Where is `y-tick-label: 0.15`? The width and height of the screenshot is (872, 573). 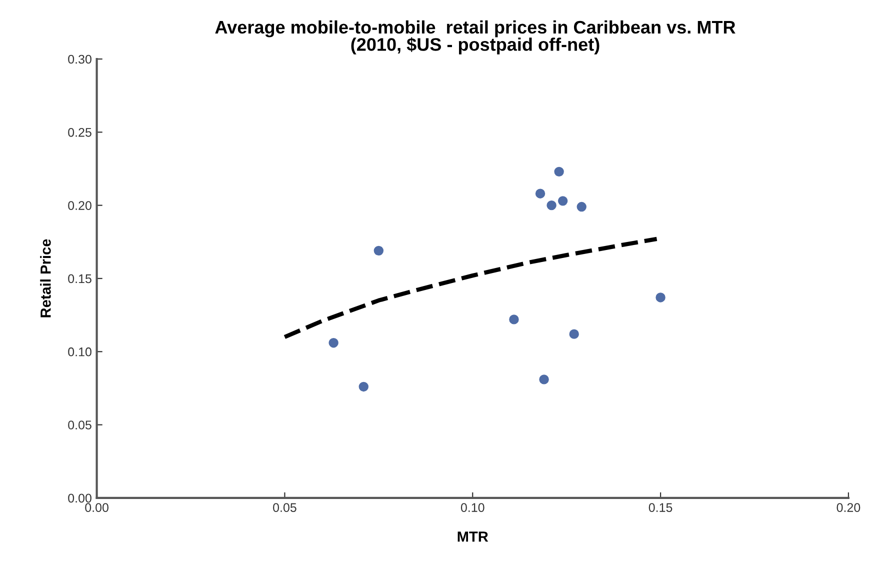 y-tick-label: 0.15 is located at coordinates (80, 279).